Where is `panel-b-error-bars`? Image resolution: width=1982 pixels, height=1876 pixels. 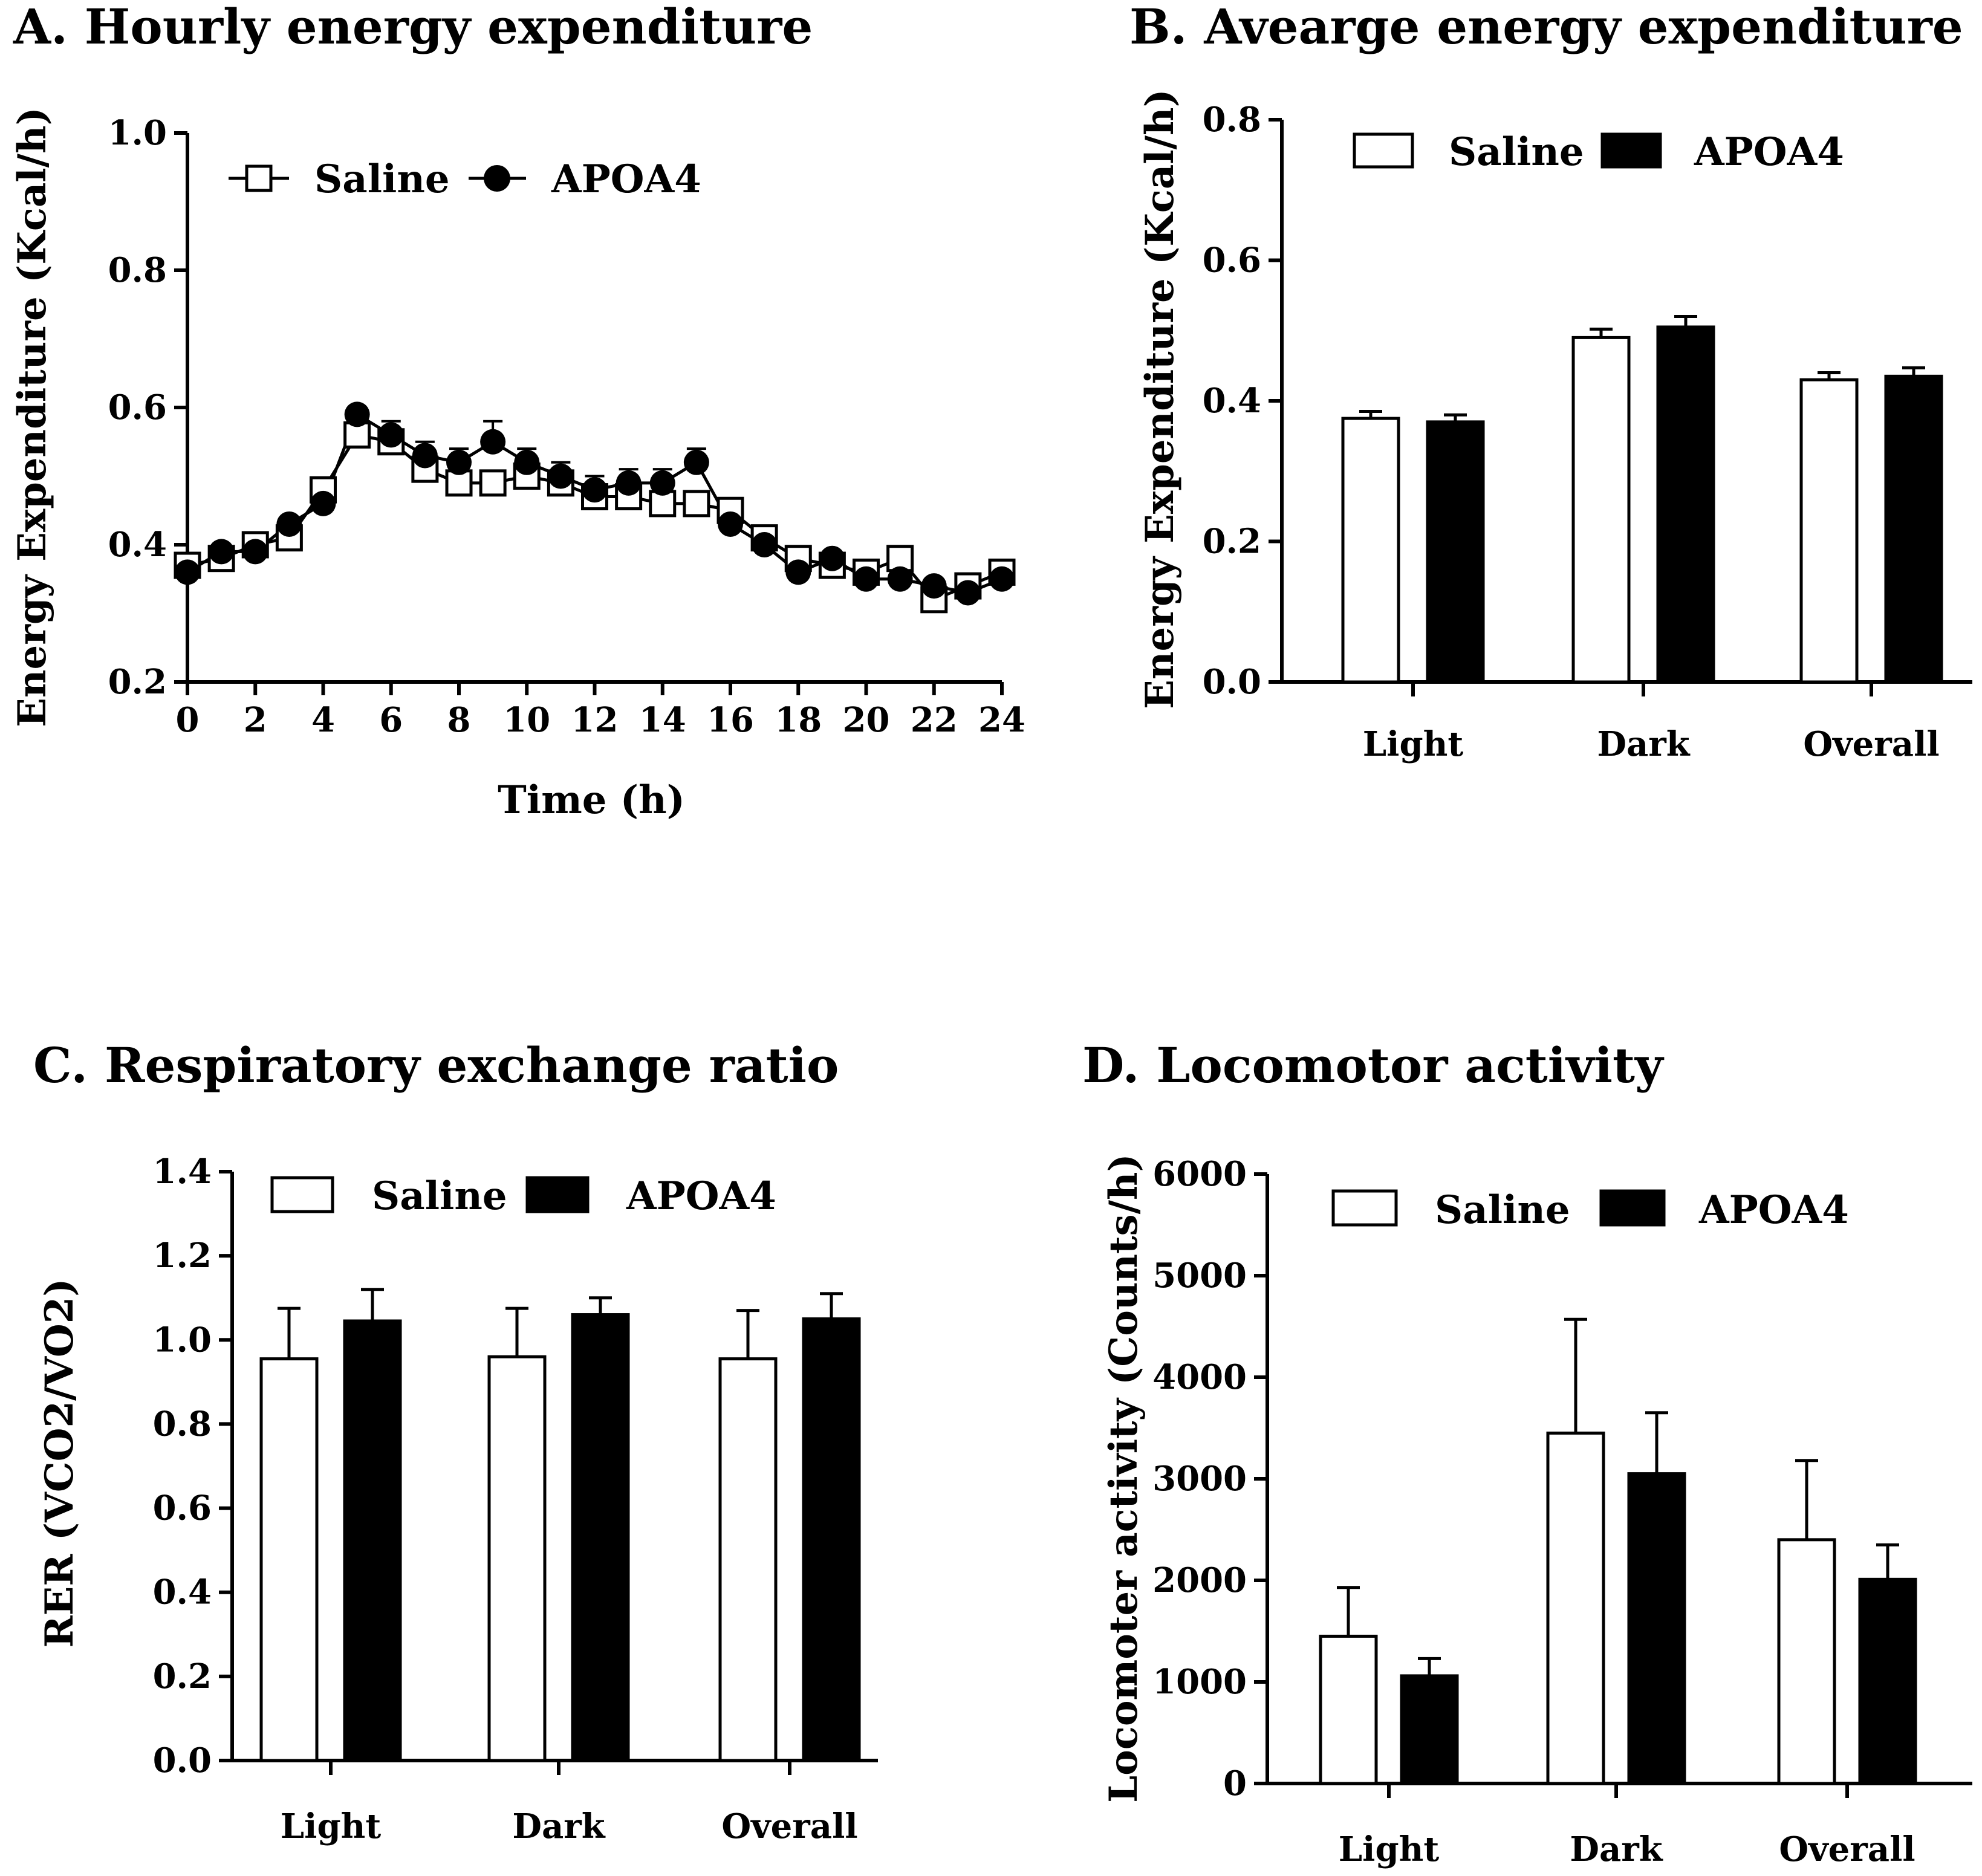
panel-b-error-bars is located at coordinates (1642, 368).